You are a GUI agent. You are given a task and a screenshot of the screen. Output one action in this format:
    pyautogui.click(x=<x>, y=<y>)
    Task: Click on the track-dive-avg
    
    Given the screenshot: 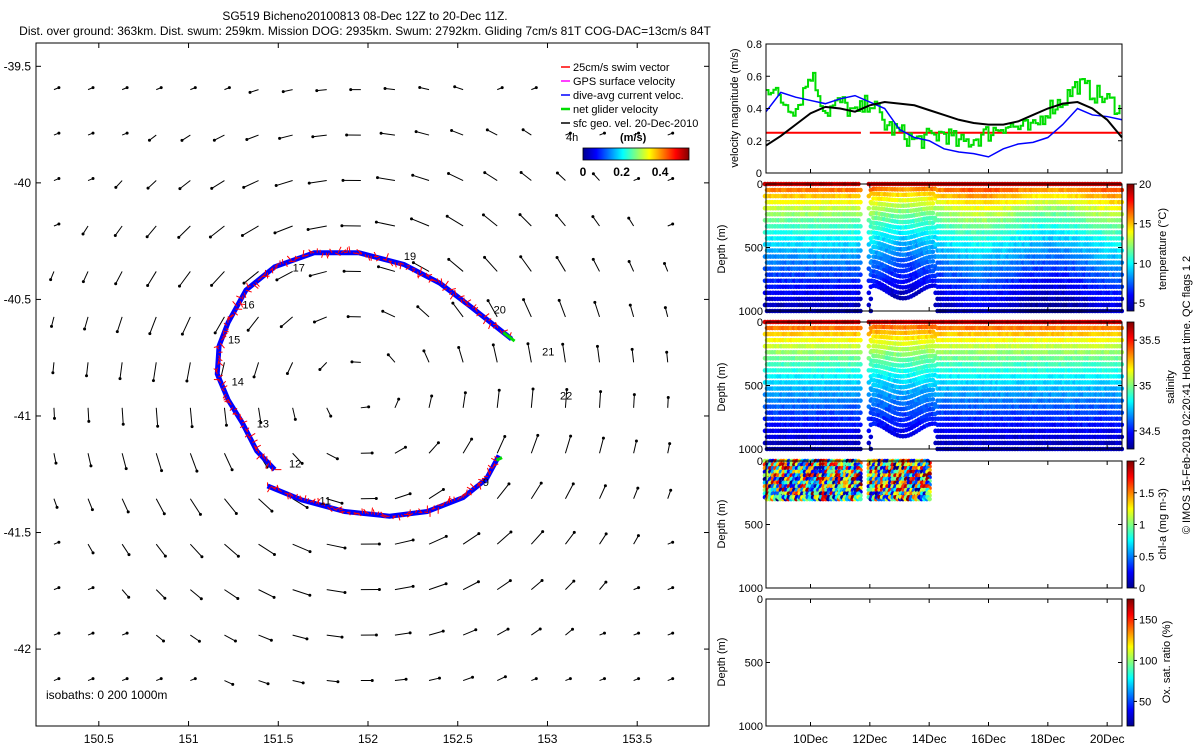 What is the action you would take?
    pyautogui.click(x=384, y=486)
    